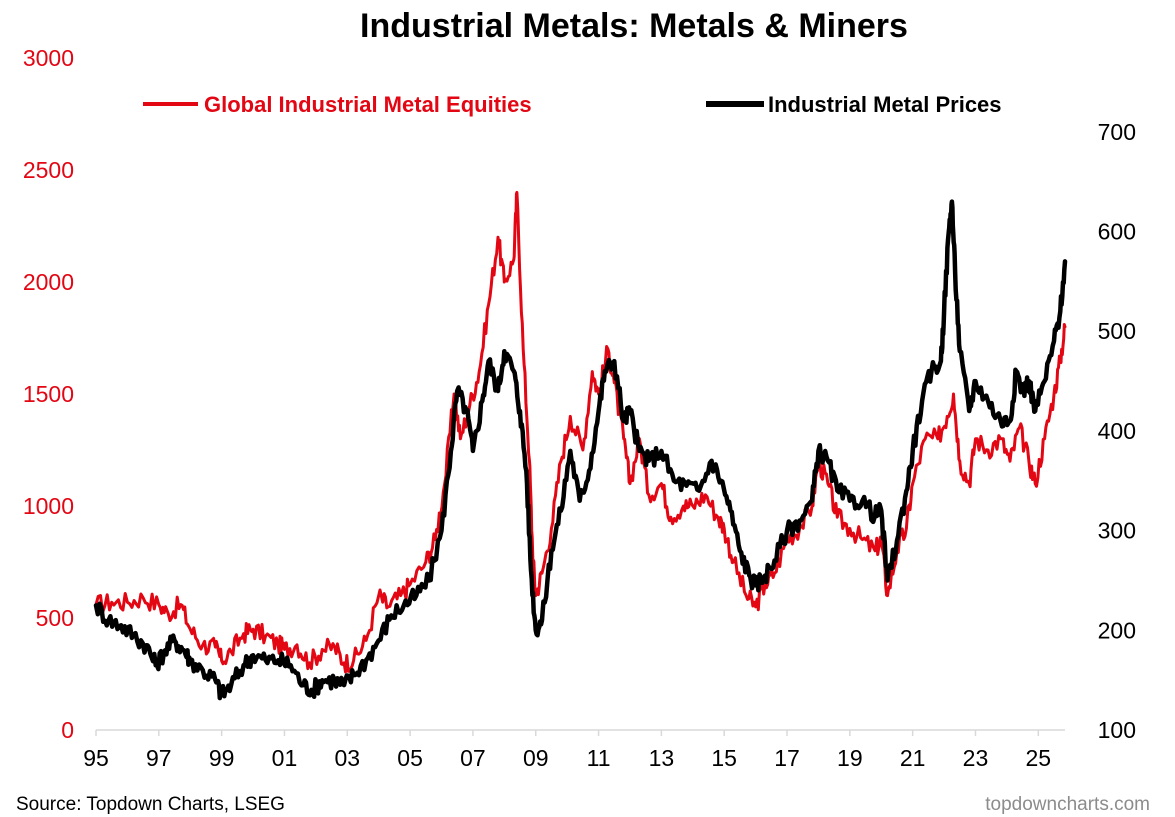 The image size is (1175, 817). I want to click on x-tick-label: 97, so click(159, 758).